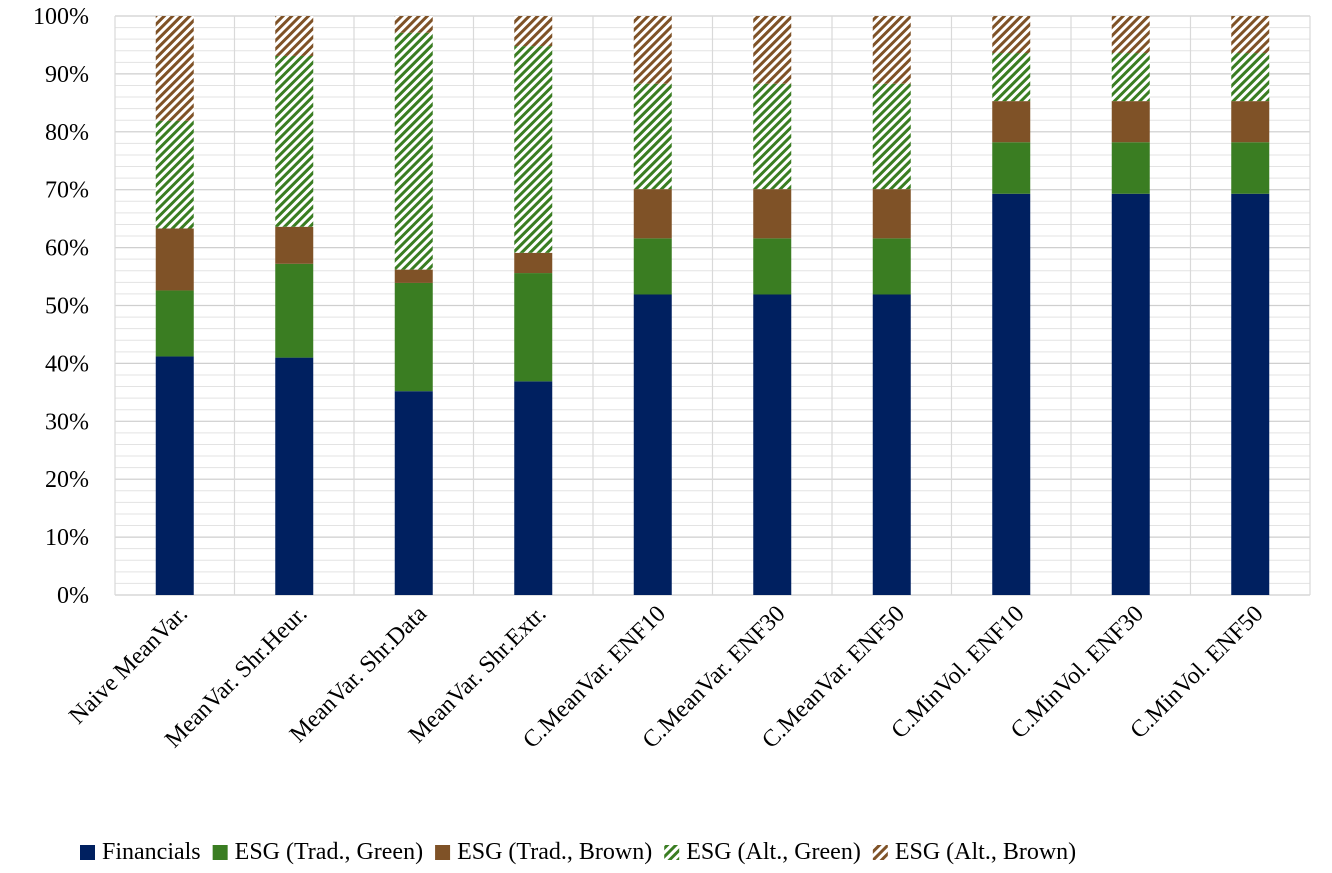  I want to click on legend-label: ESG (Alt., Brown), so click(985, 852).